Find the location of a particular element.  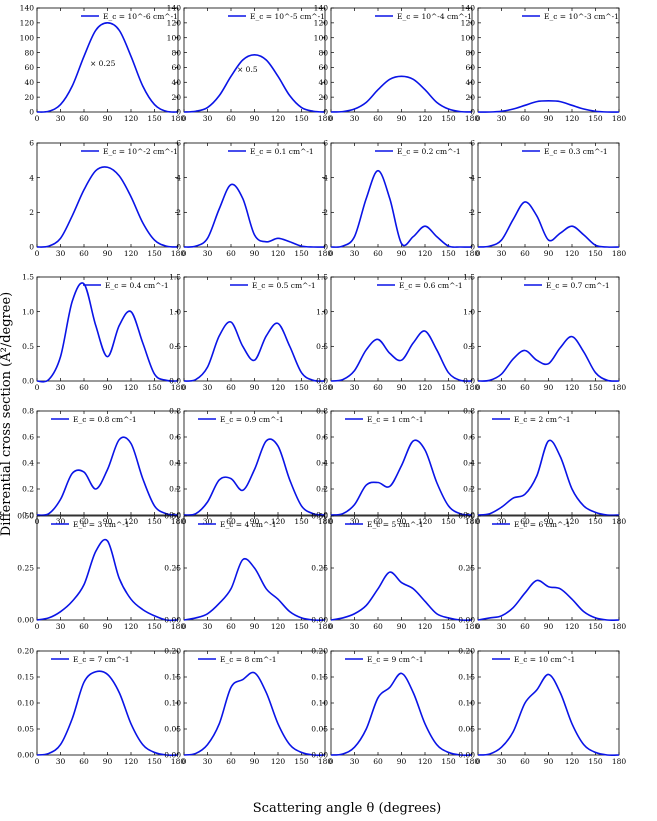

legend-label: E_c = 0.2 cm^-1 is located at coordinates (429, 151).